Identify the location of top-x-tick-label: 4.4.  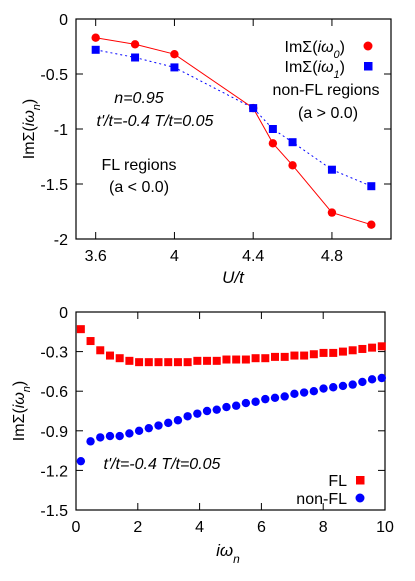
(253, 256).